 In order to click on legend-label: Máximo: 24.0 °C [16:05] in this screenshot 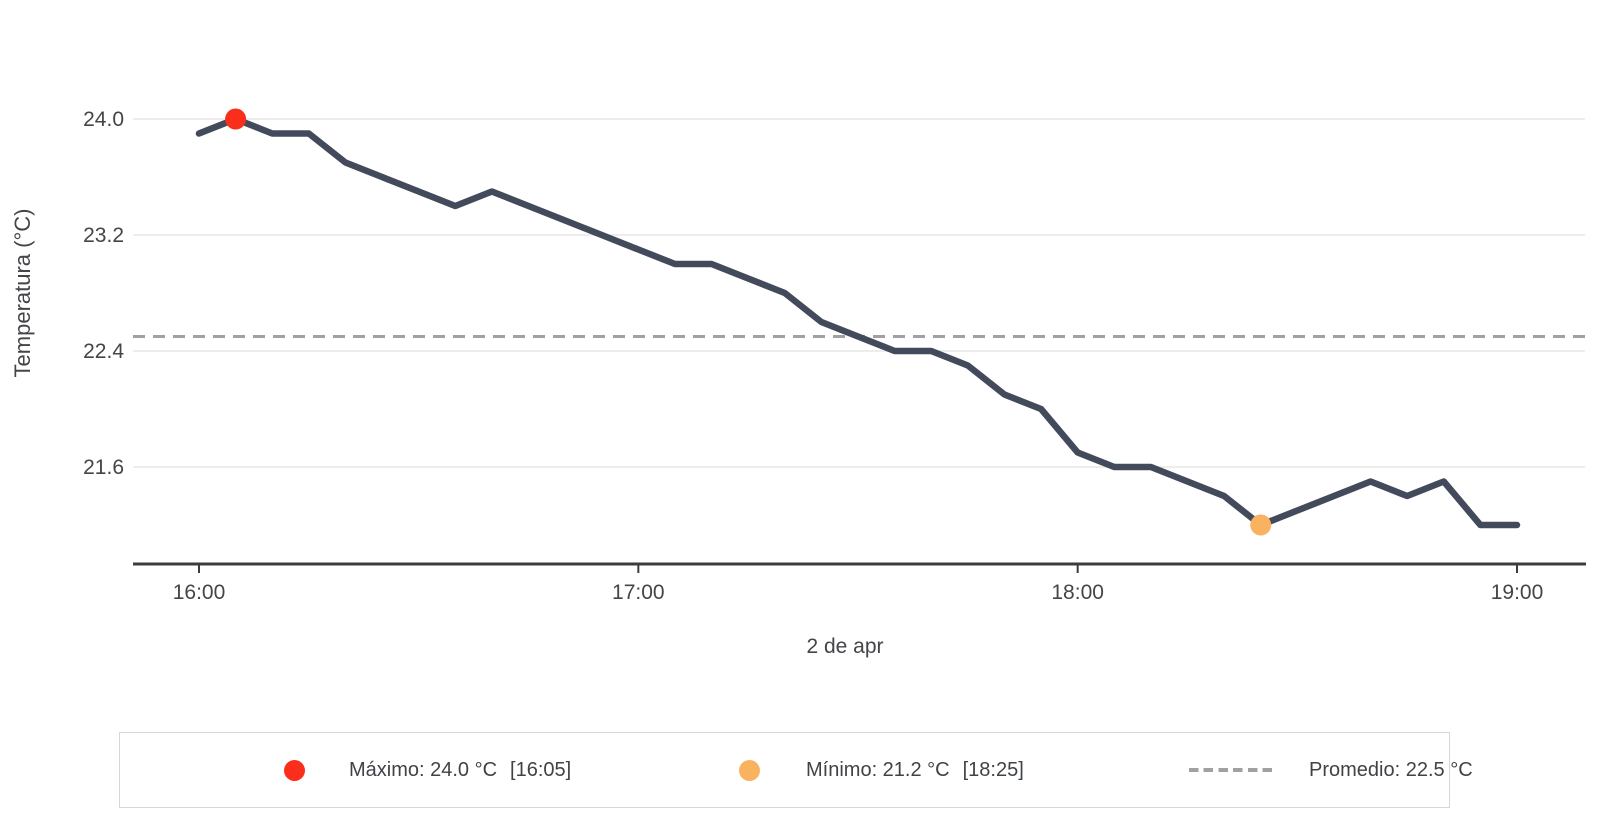, I will do `click(460, 770)`.